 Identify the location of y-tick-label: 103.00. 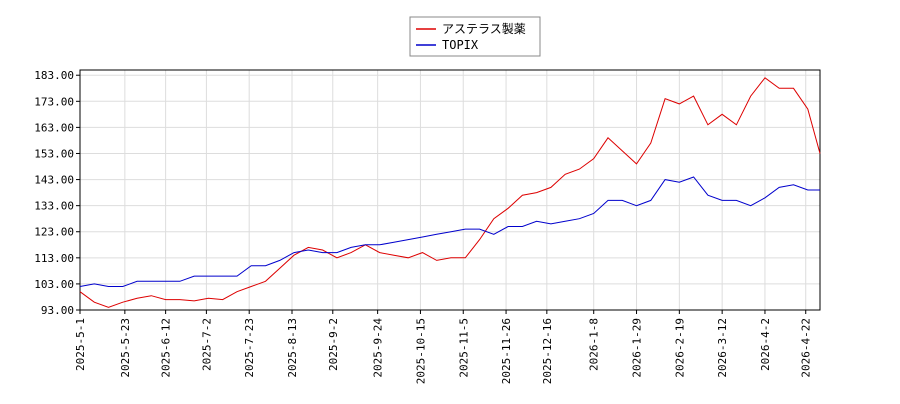
(54, 284).